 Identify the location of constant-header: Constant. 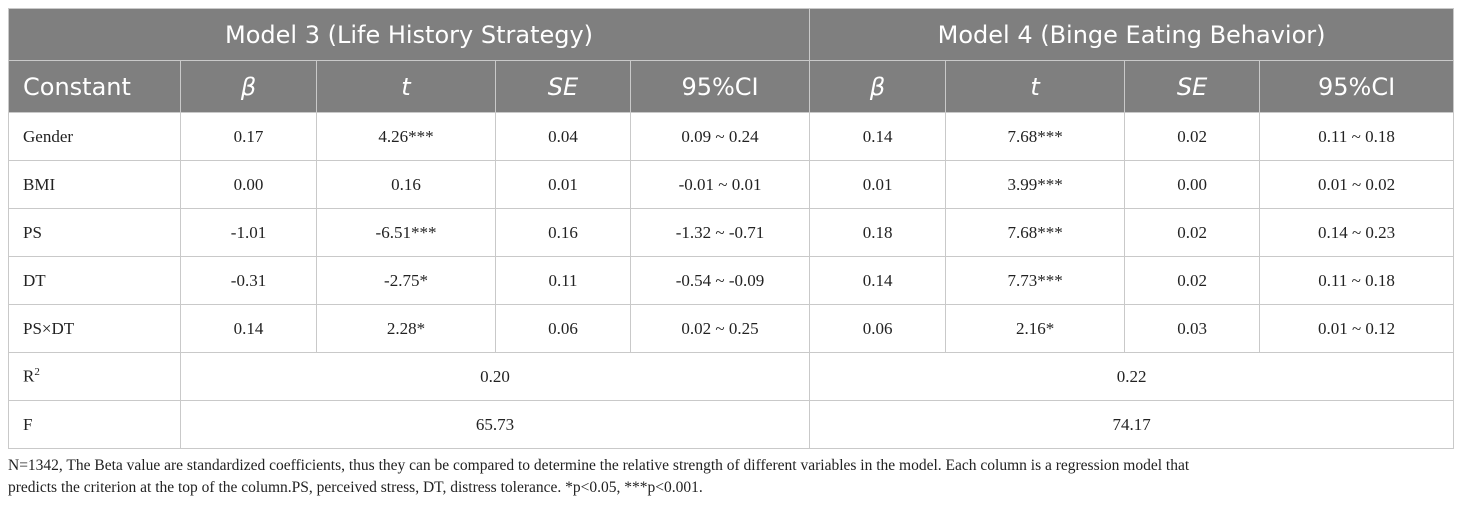
(94, 86).